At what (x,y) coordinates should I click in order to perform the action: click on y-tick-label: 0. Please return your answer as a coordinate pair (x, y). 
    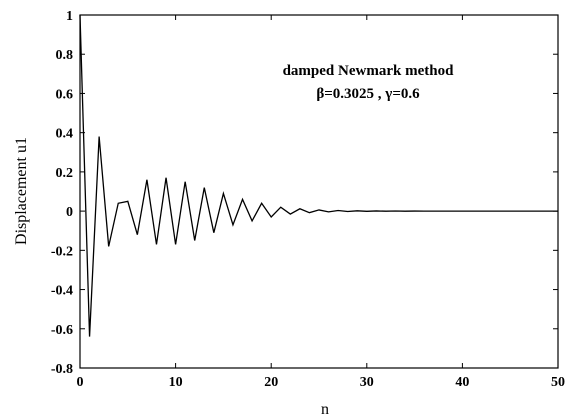
    Looking at the image, I should click on (69, 212).